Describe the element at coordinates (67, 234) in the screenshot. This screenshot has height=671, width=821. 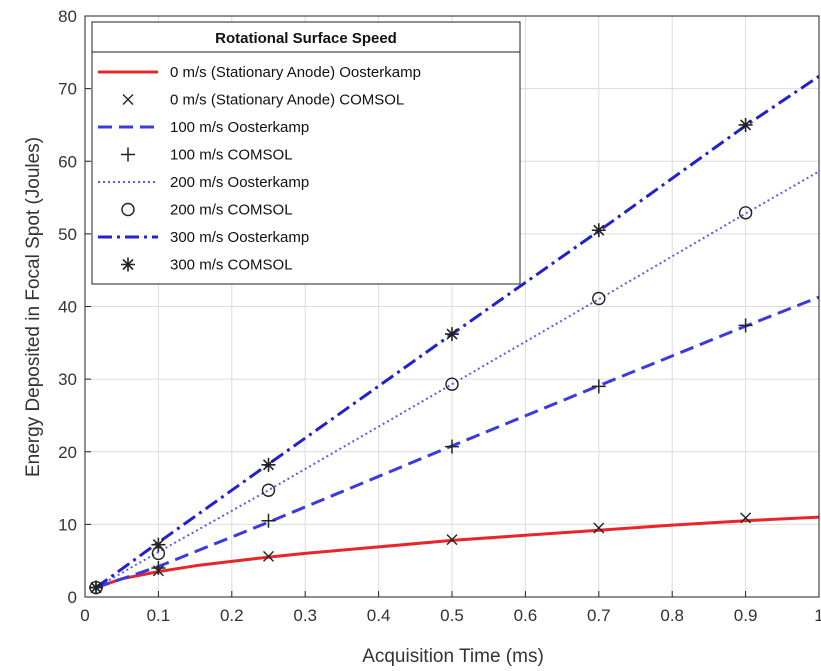
I see `y-tick-label: 50` at that location.